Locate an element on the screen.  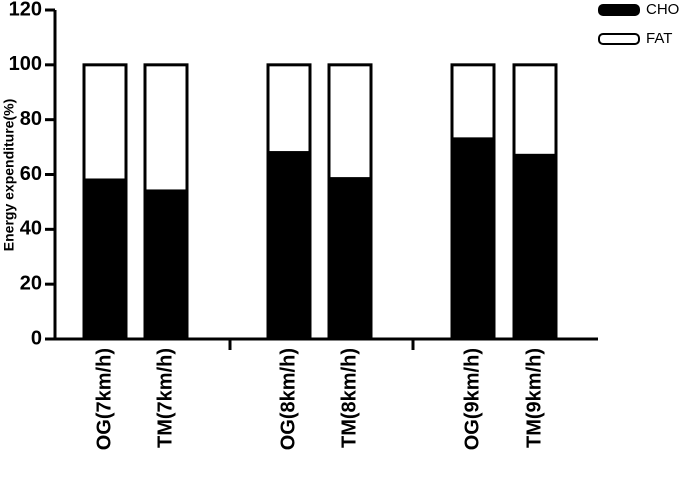
y-tick-label: 100 is located at coordinates (25, 64).